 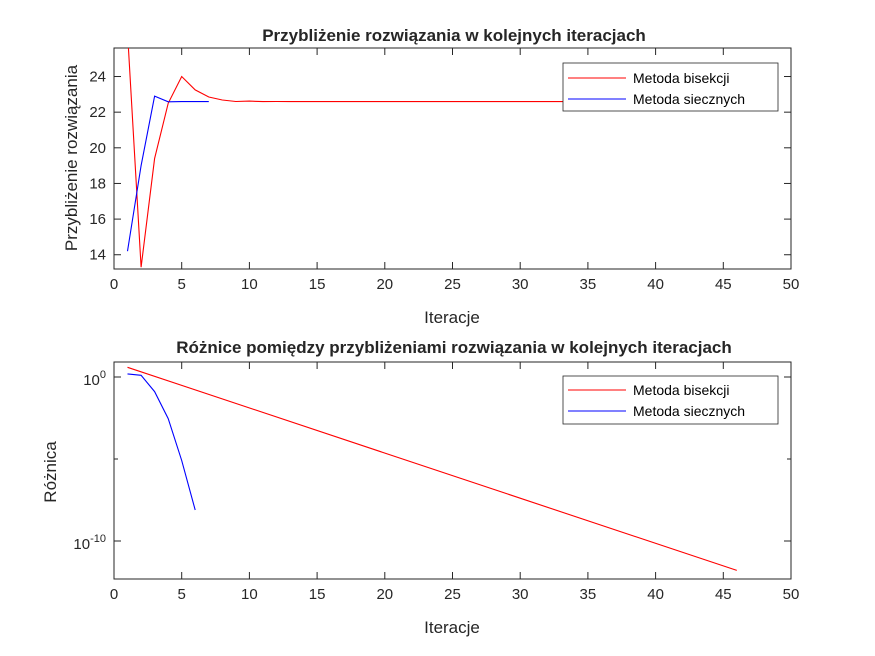 I want to click on y-tick-label-1e-10: 10-10, so click(x=89, y=543).